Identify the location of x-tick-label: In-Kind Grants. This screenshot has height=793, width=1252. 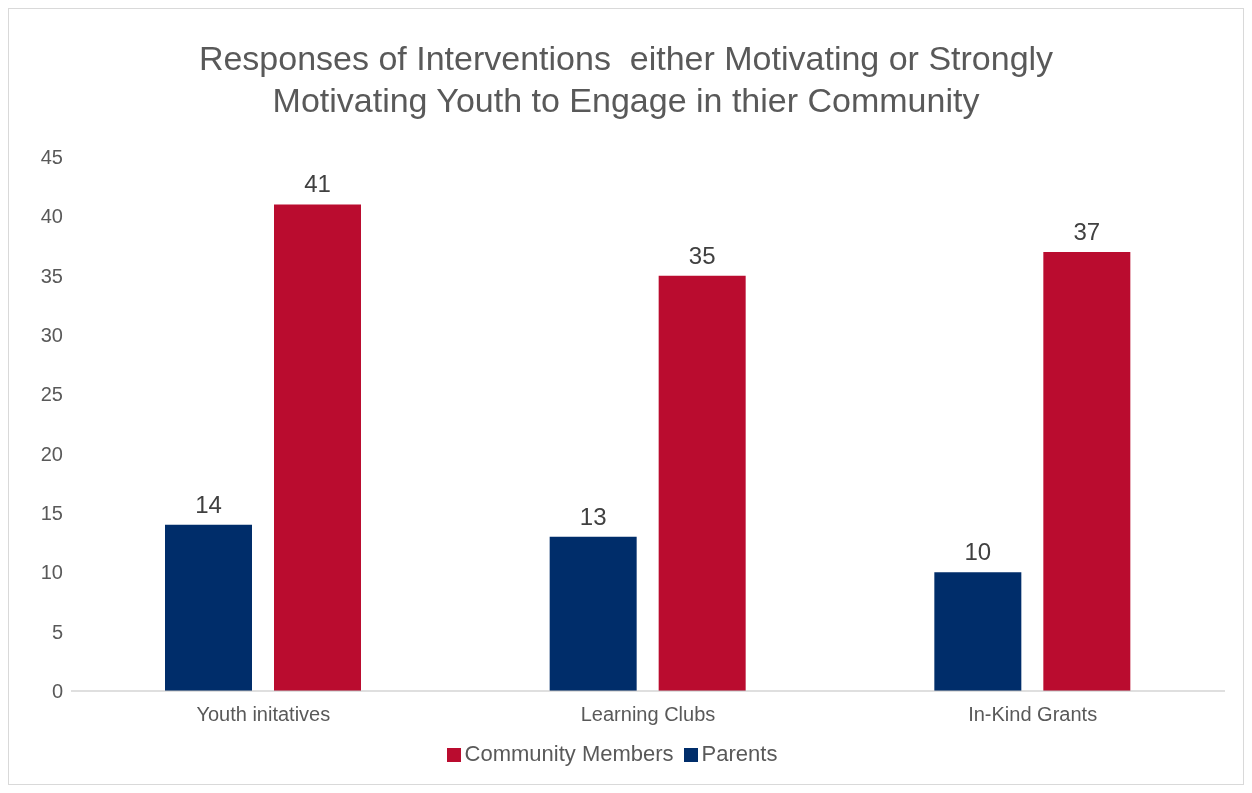
(1033, 714).